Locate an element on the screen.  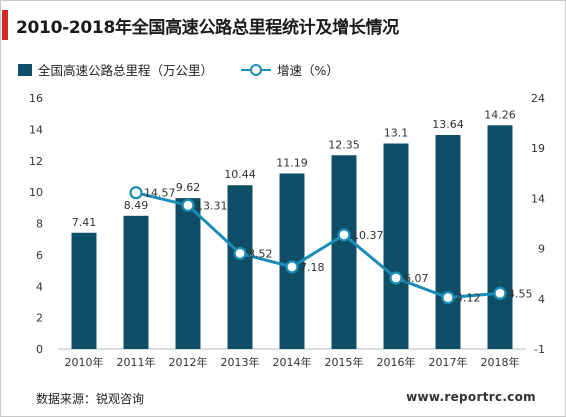
x-axis-tick-label: 2015年 is located at coordinates (344, 362).